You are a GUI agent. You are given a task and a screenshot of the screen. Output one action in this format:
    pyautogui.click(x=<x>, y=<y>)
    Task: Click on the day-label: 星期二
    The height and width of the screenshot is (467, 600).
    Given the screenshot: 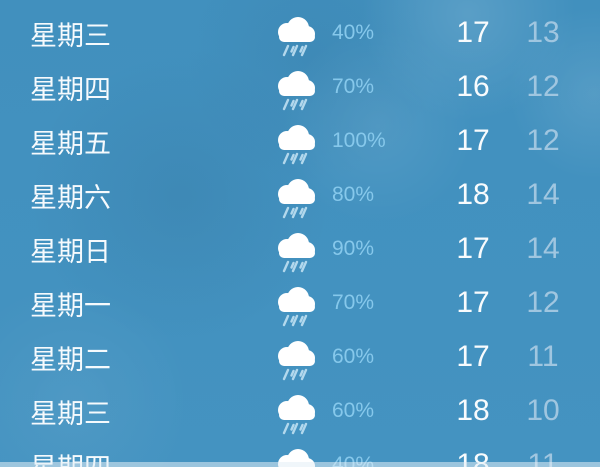 What is the action you would take?
    pyautogui.click(x=70, y=359)
    